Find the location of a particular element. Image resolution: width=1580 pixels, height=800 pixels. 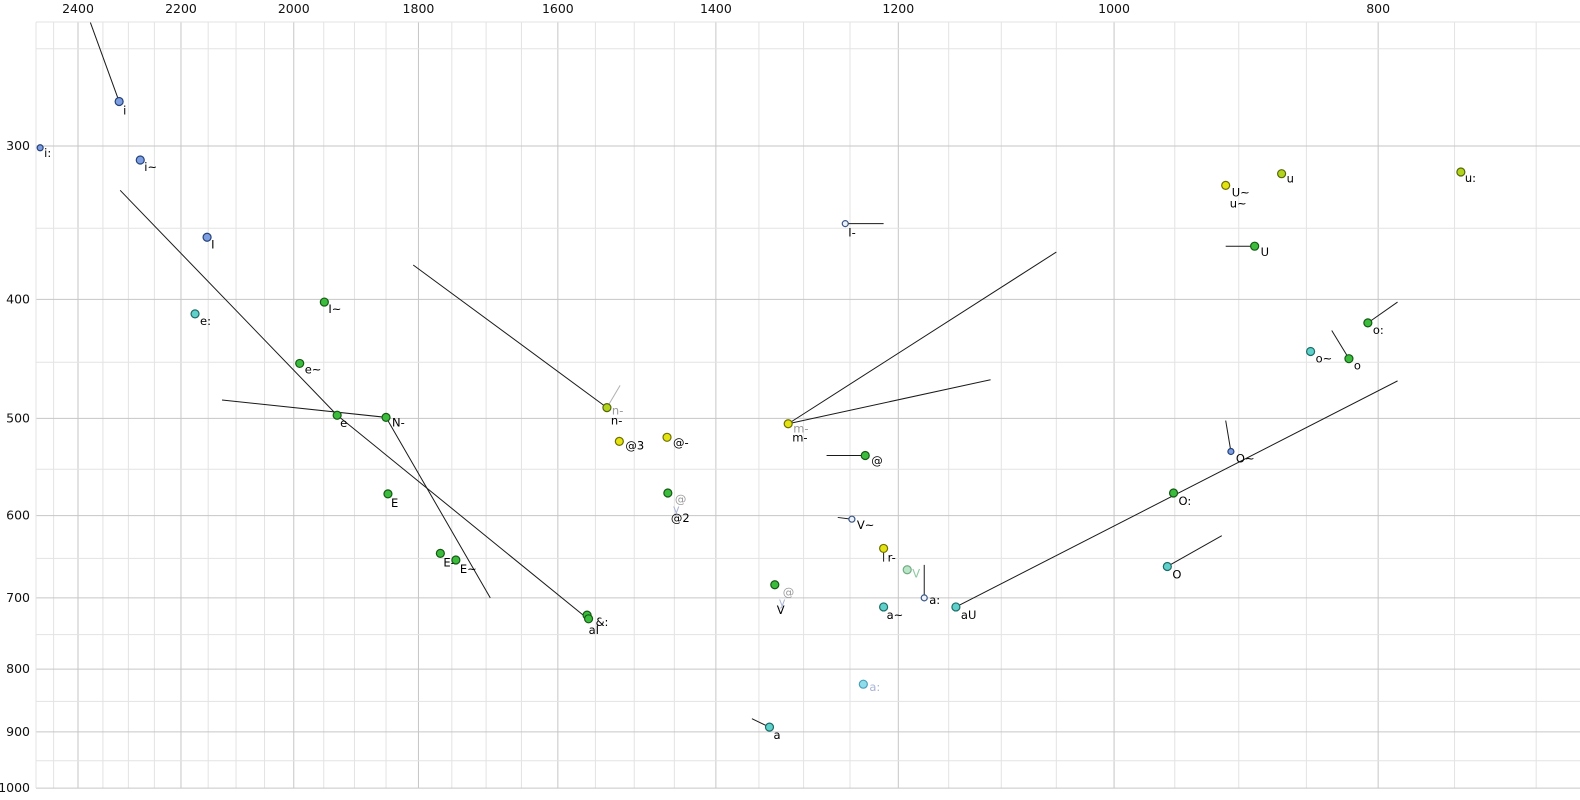

vowel-point-group: @yV is located at coordinates (782, 598).